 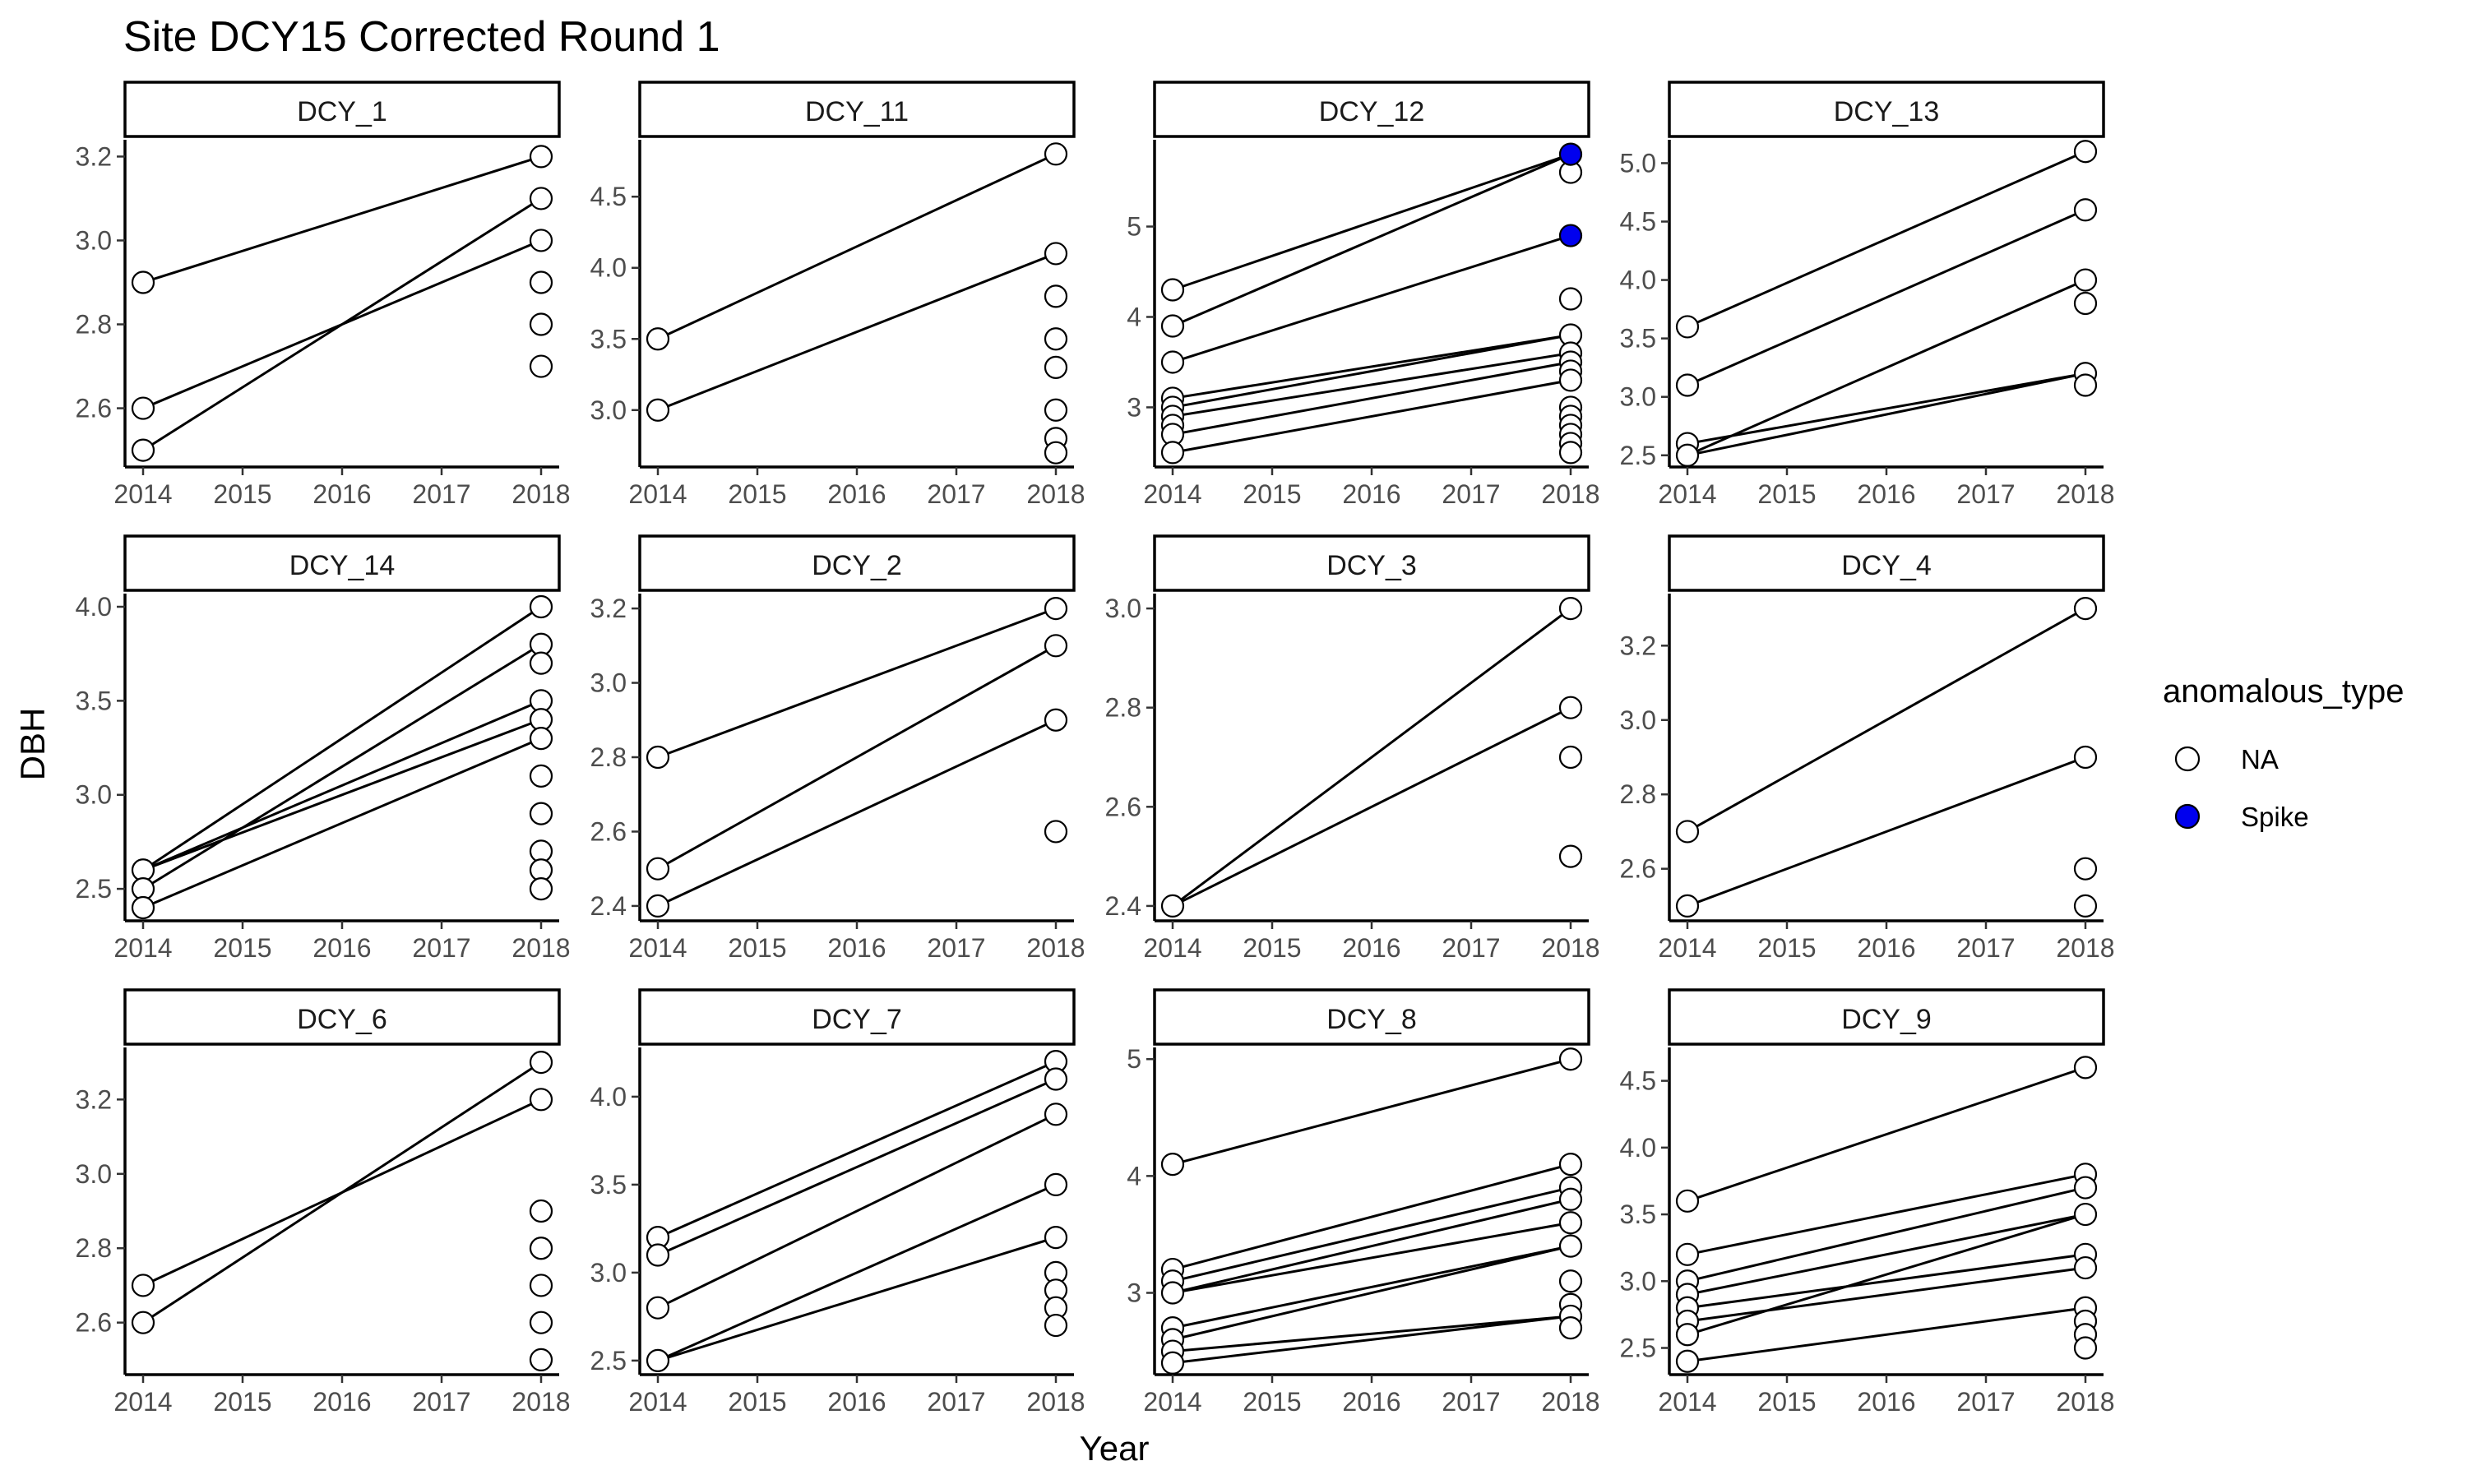 What do you see at coordinates (1134, 227) in the screenshot?
I see `y-tick-label: 5` at bounding box center [1134, 227].